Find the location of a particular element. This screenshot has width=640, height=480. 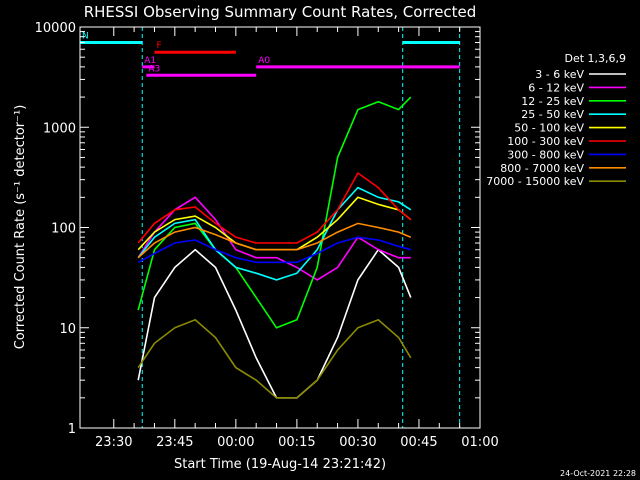

x-tick-label: 00:45 is located at coordinates (418, 442).